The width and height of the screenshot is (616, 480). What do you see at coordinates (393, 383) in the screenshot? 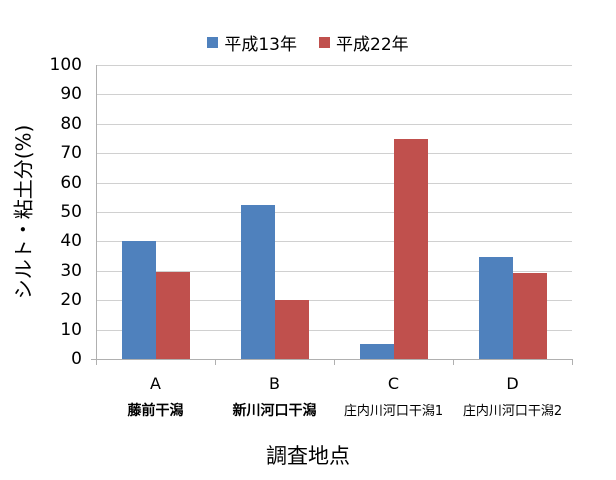
I see `category-label: C` at bounding box center [393, 383].